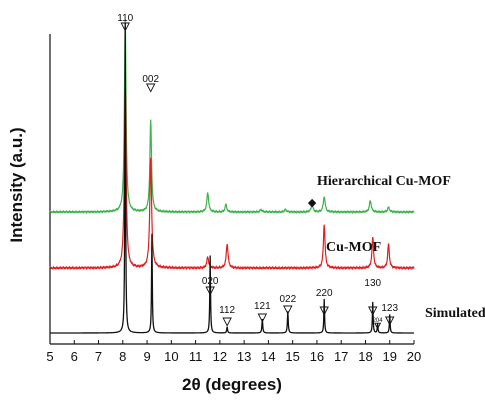  What do you see at coordinates (389, 308) in the screenshot?
I see `peak-label-123: 123` at bounding box center [389, 308].